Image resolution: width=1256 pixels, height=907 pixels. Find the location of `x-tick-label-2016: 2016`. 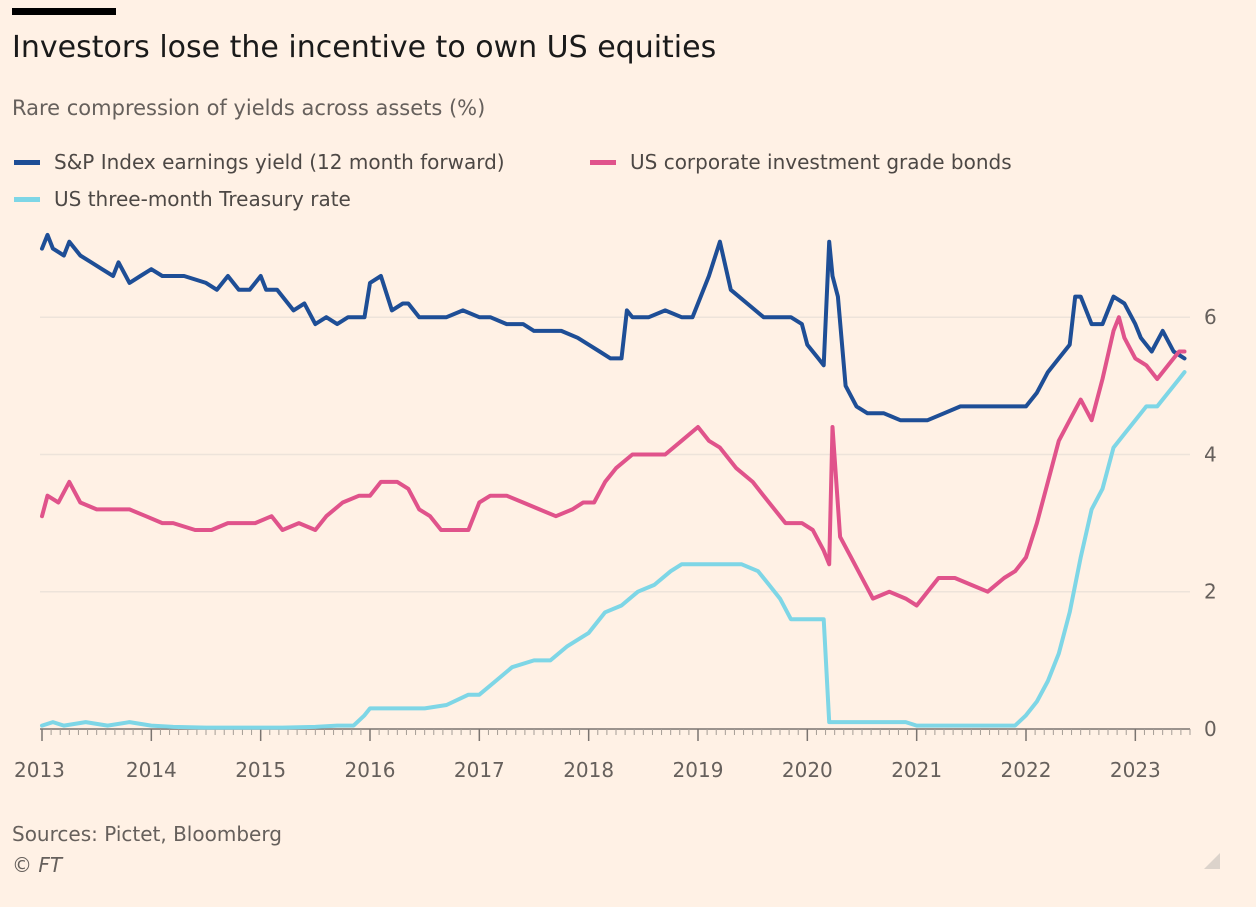

x-tick-label-2016: 2016 is located at coordinates (370, 770).